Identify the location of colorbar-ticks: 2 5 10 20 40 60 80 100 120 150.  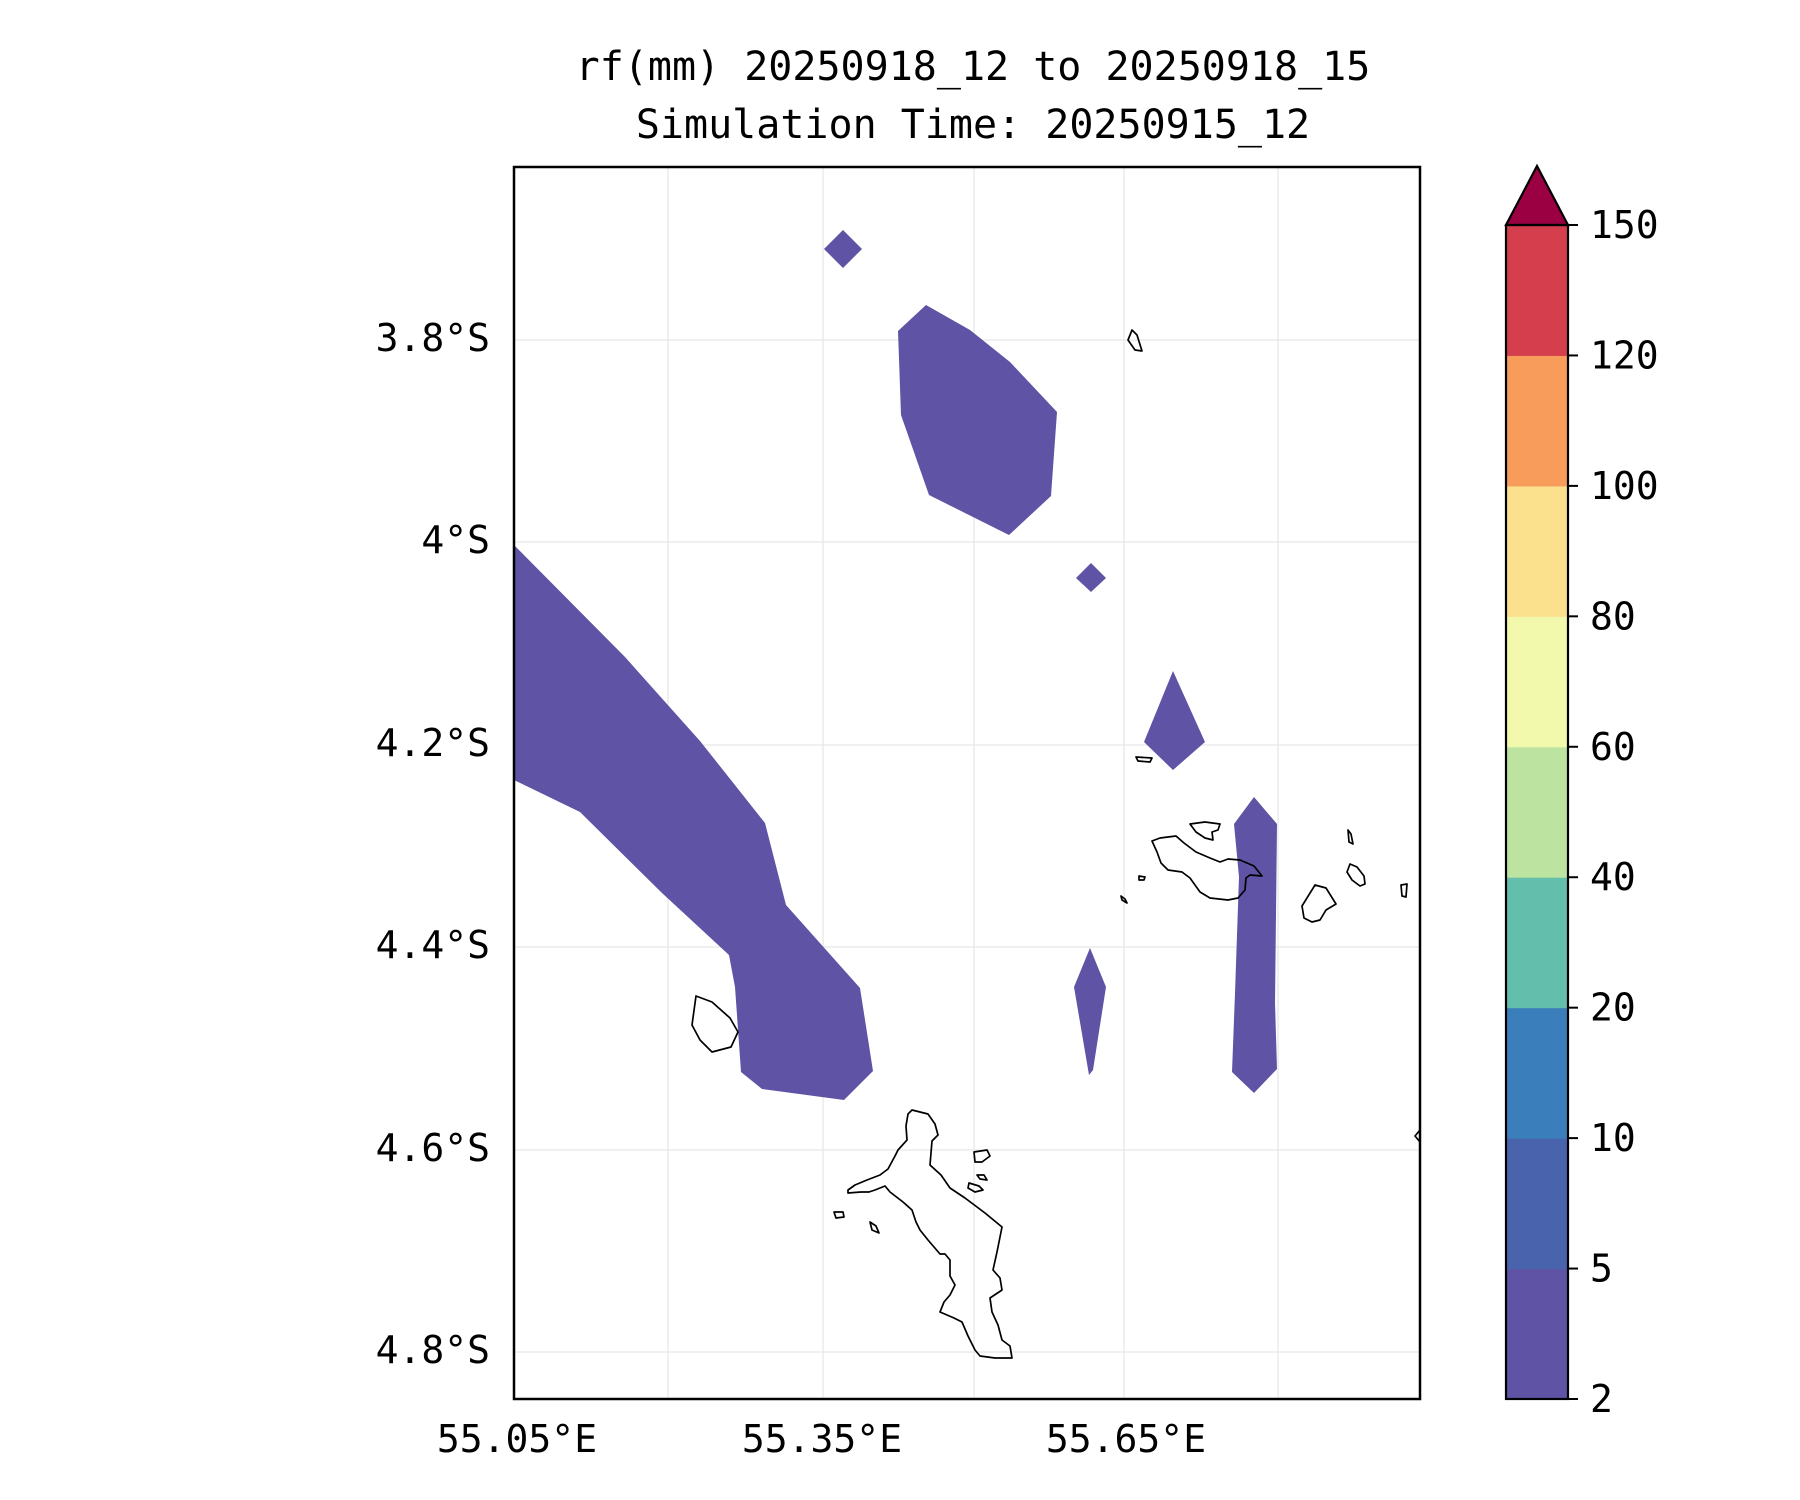
(1613, 812).